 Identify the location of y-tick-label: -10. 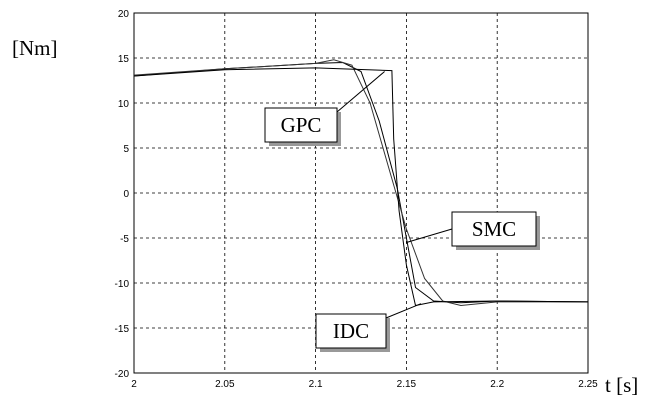
(122, 284).